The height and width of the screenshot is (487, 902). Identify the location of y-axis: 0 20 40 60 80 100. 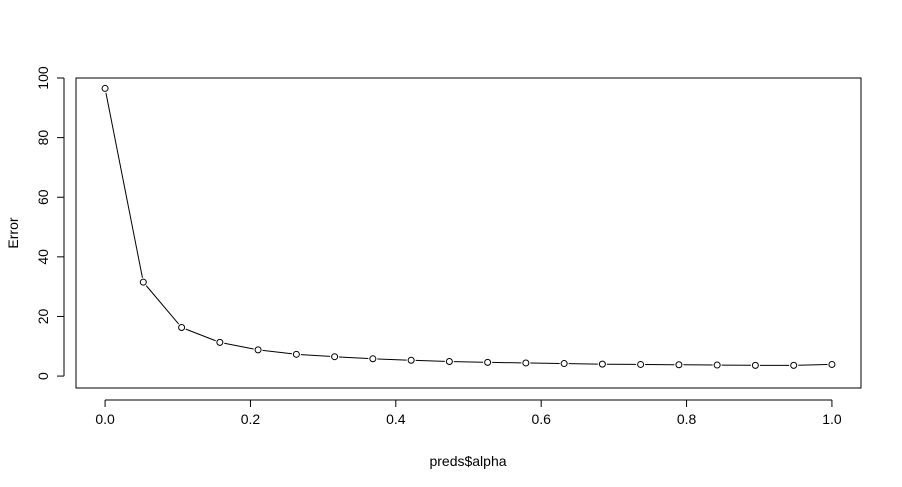
(50, 223).